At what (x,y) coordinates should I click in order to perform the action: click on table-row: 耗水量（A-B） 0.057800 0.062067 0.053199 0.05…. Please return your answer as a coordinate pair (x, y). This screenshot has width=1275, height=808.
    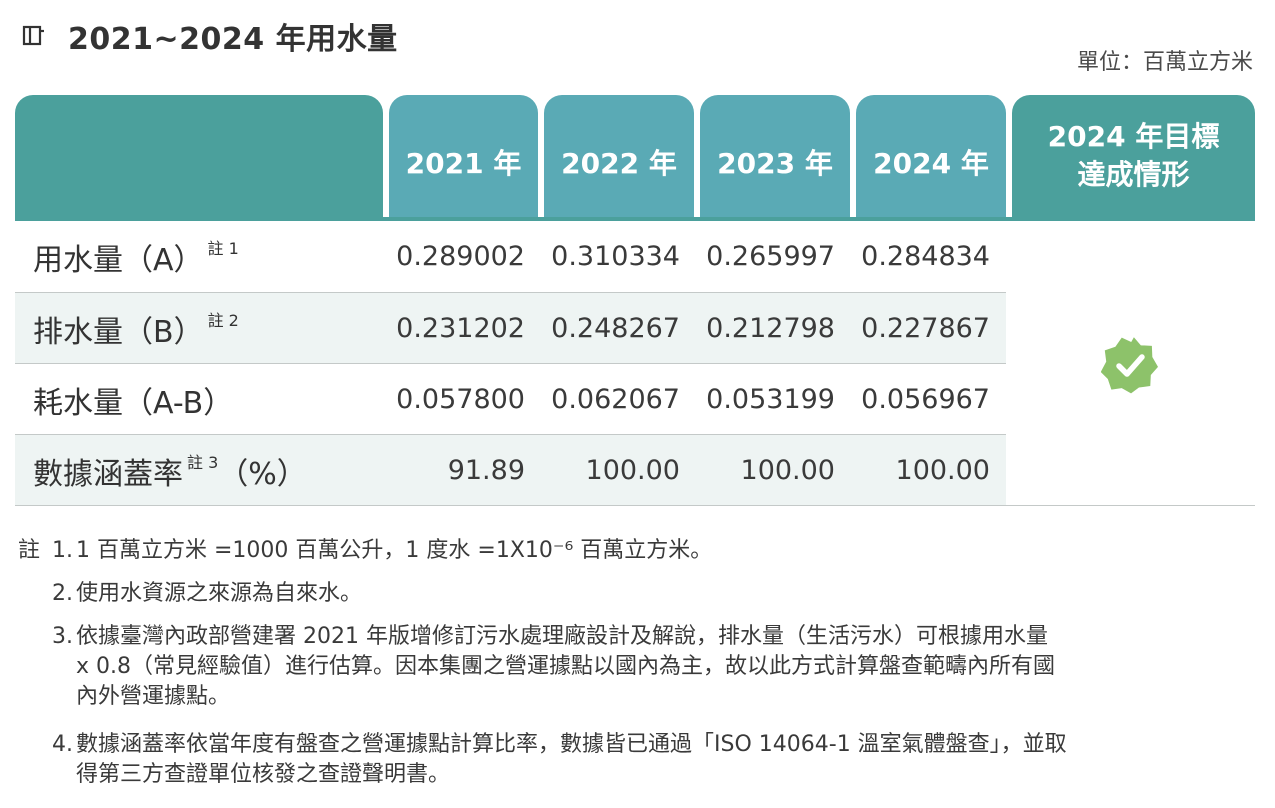
    Looking at the image, I should click on (510, 399).